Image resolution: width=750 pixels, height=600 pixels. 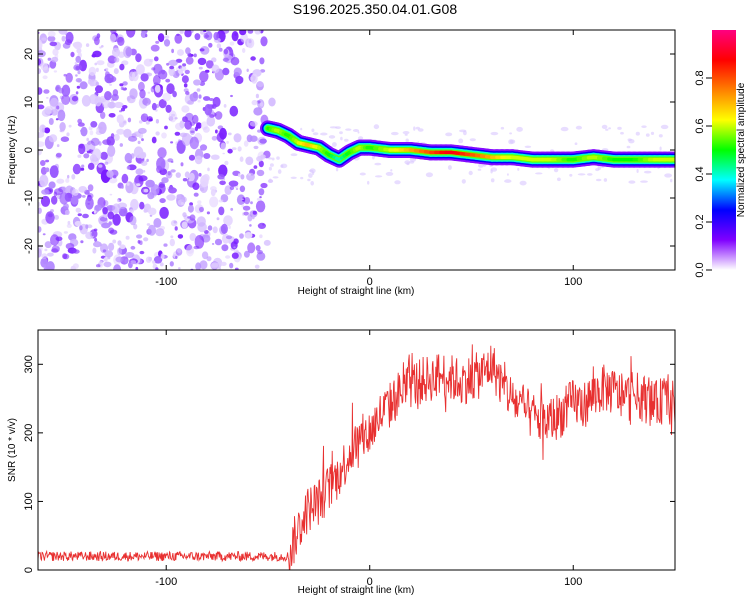 I want to click on colorbar-label: Normalized spectral amplitude, so click(x=741, y=149).